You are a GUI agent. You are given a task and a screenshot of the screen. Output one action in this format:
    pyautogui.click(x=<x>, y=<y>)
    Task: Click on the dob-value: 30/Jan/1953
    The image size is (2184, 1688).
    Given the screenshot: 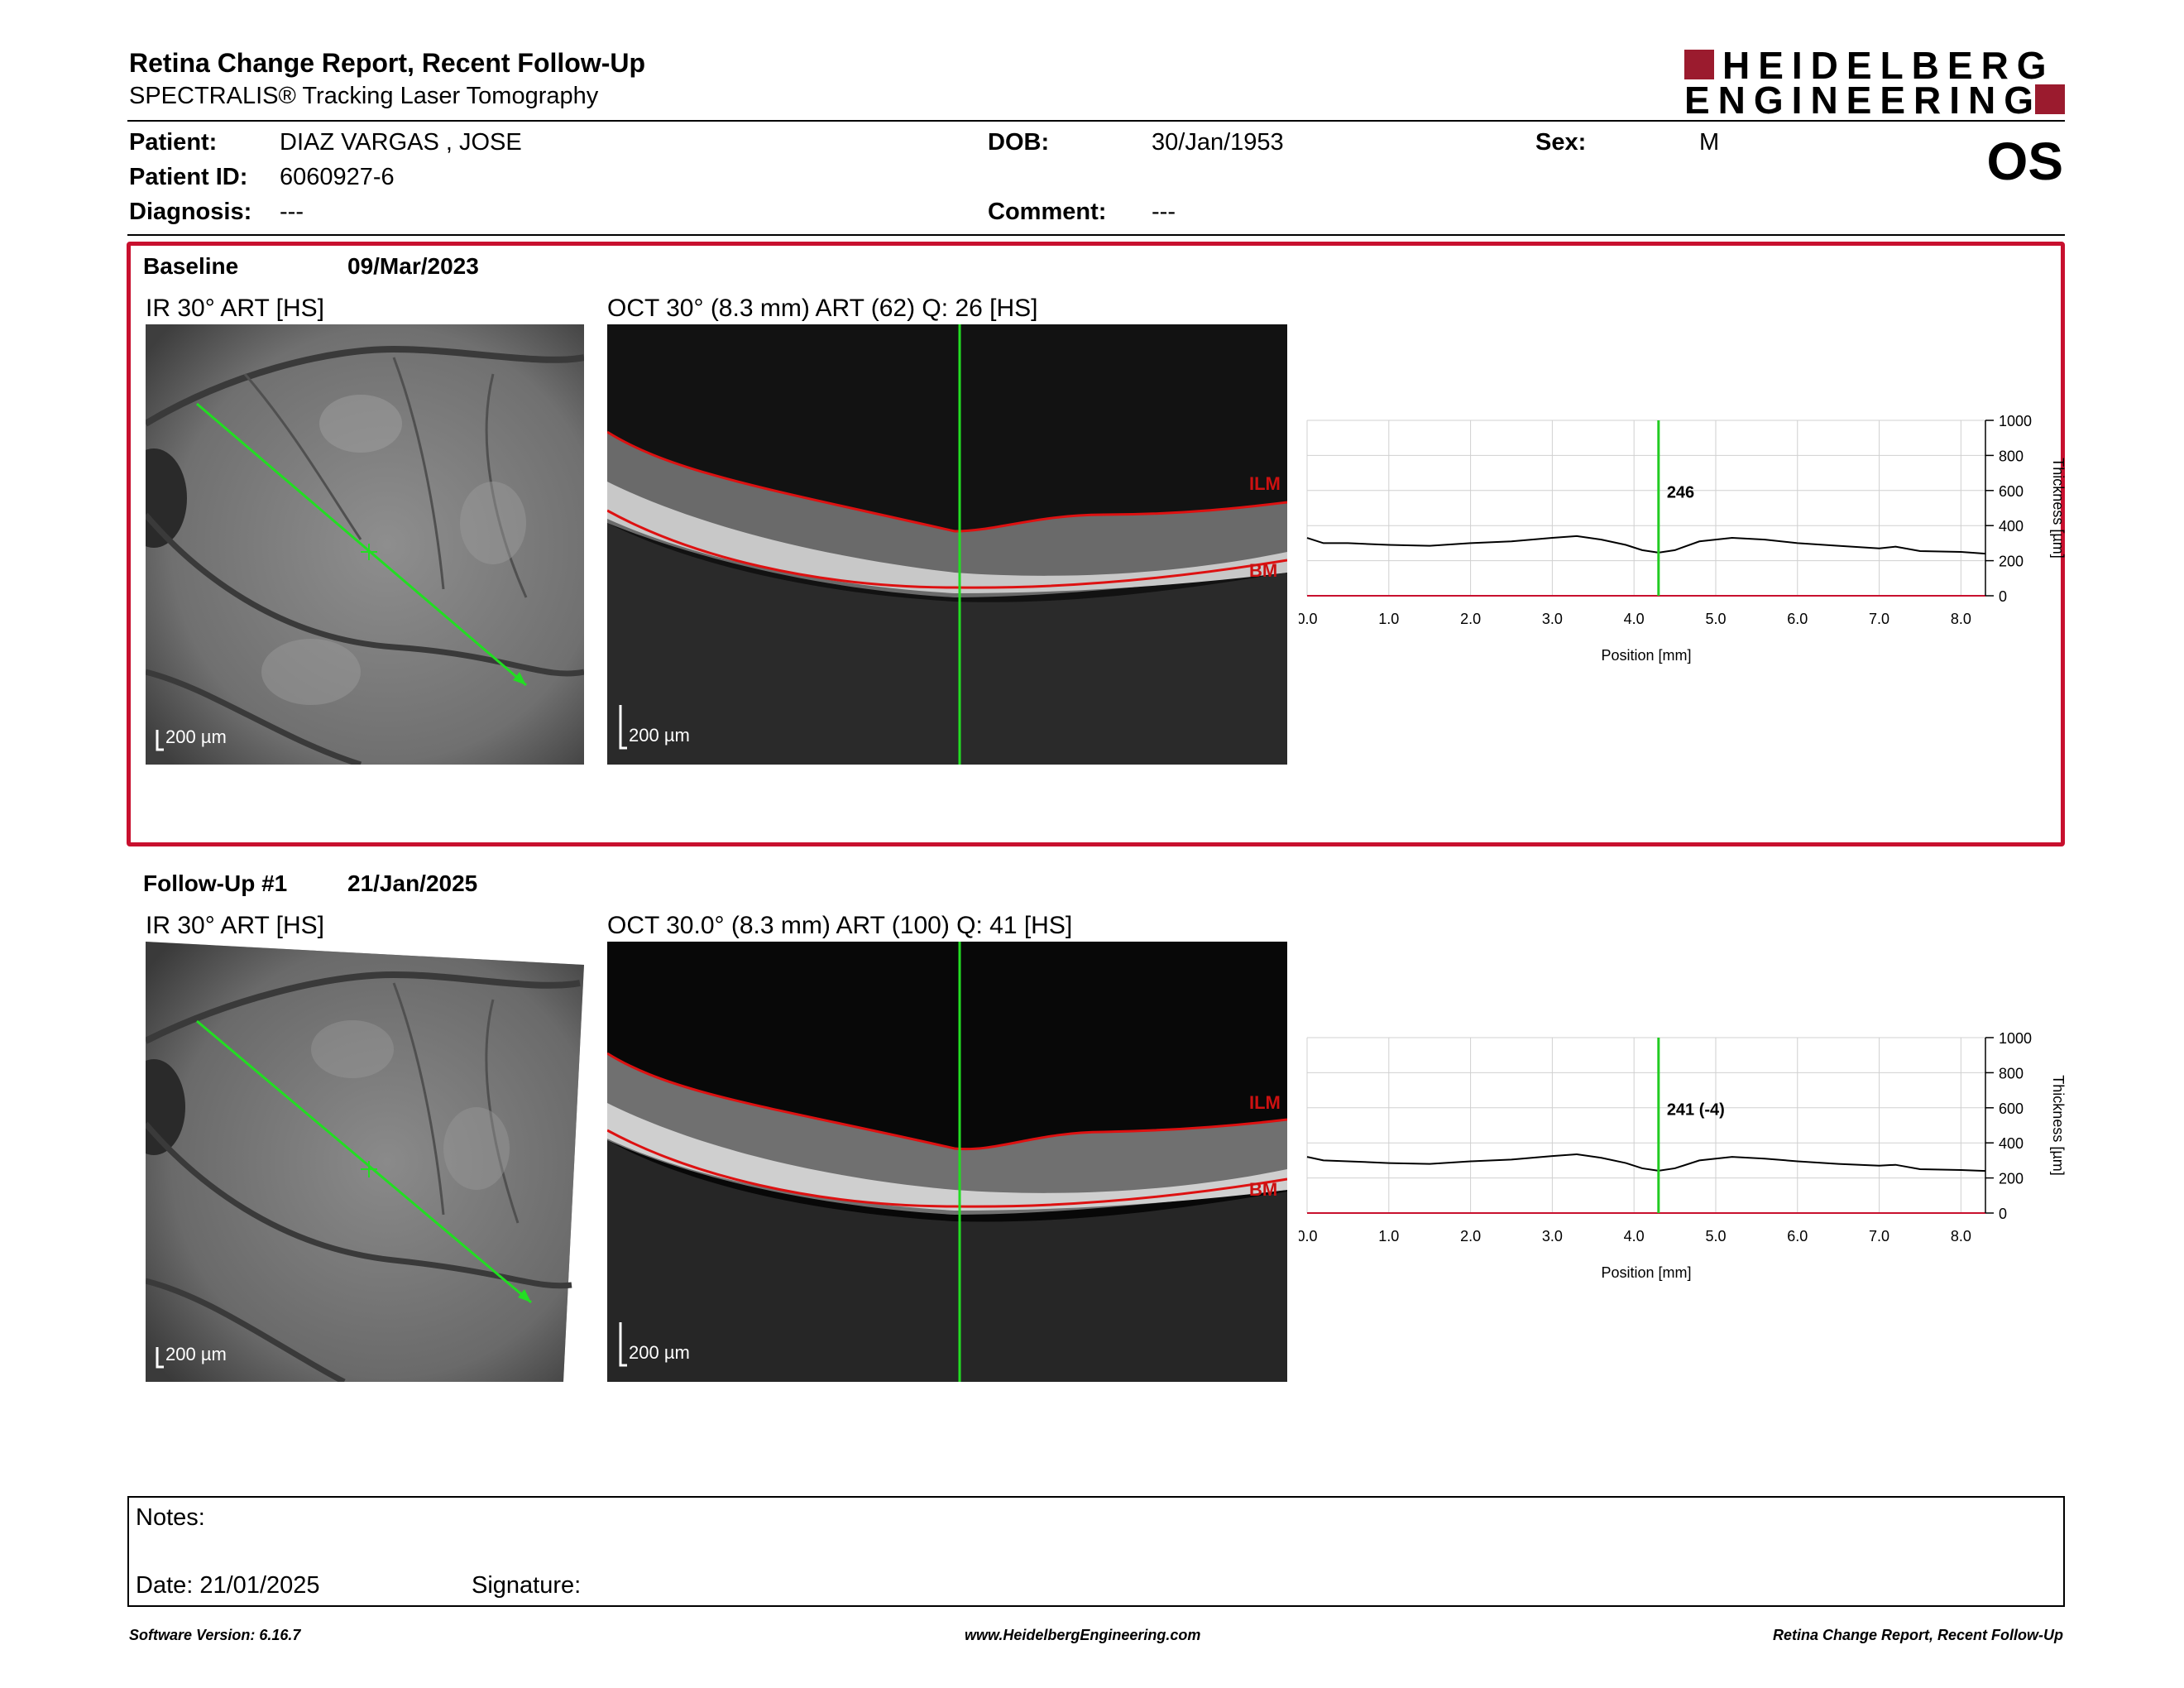 What is the action you would take?
    pyautogui.click(x=1218, y=142)
    